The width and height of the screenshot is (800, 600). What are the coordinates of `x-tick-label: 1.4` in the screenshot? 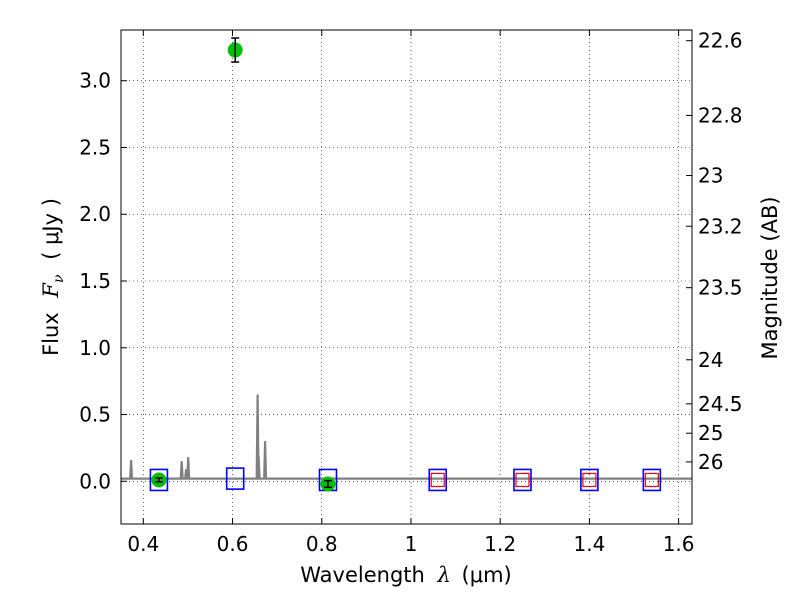 It's located at (589, 544).